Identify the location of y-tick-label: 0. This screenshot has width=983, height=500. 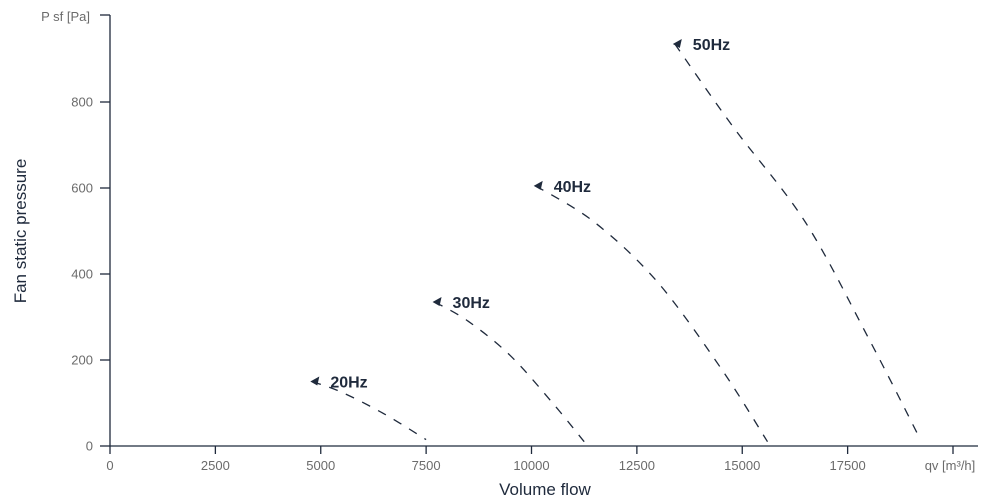
(89, 446).